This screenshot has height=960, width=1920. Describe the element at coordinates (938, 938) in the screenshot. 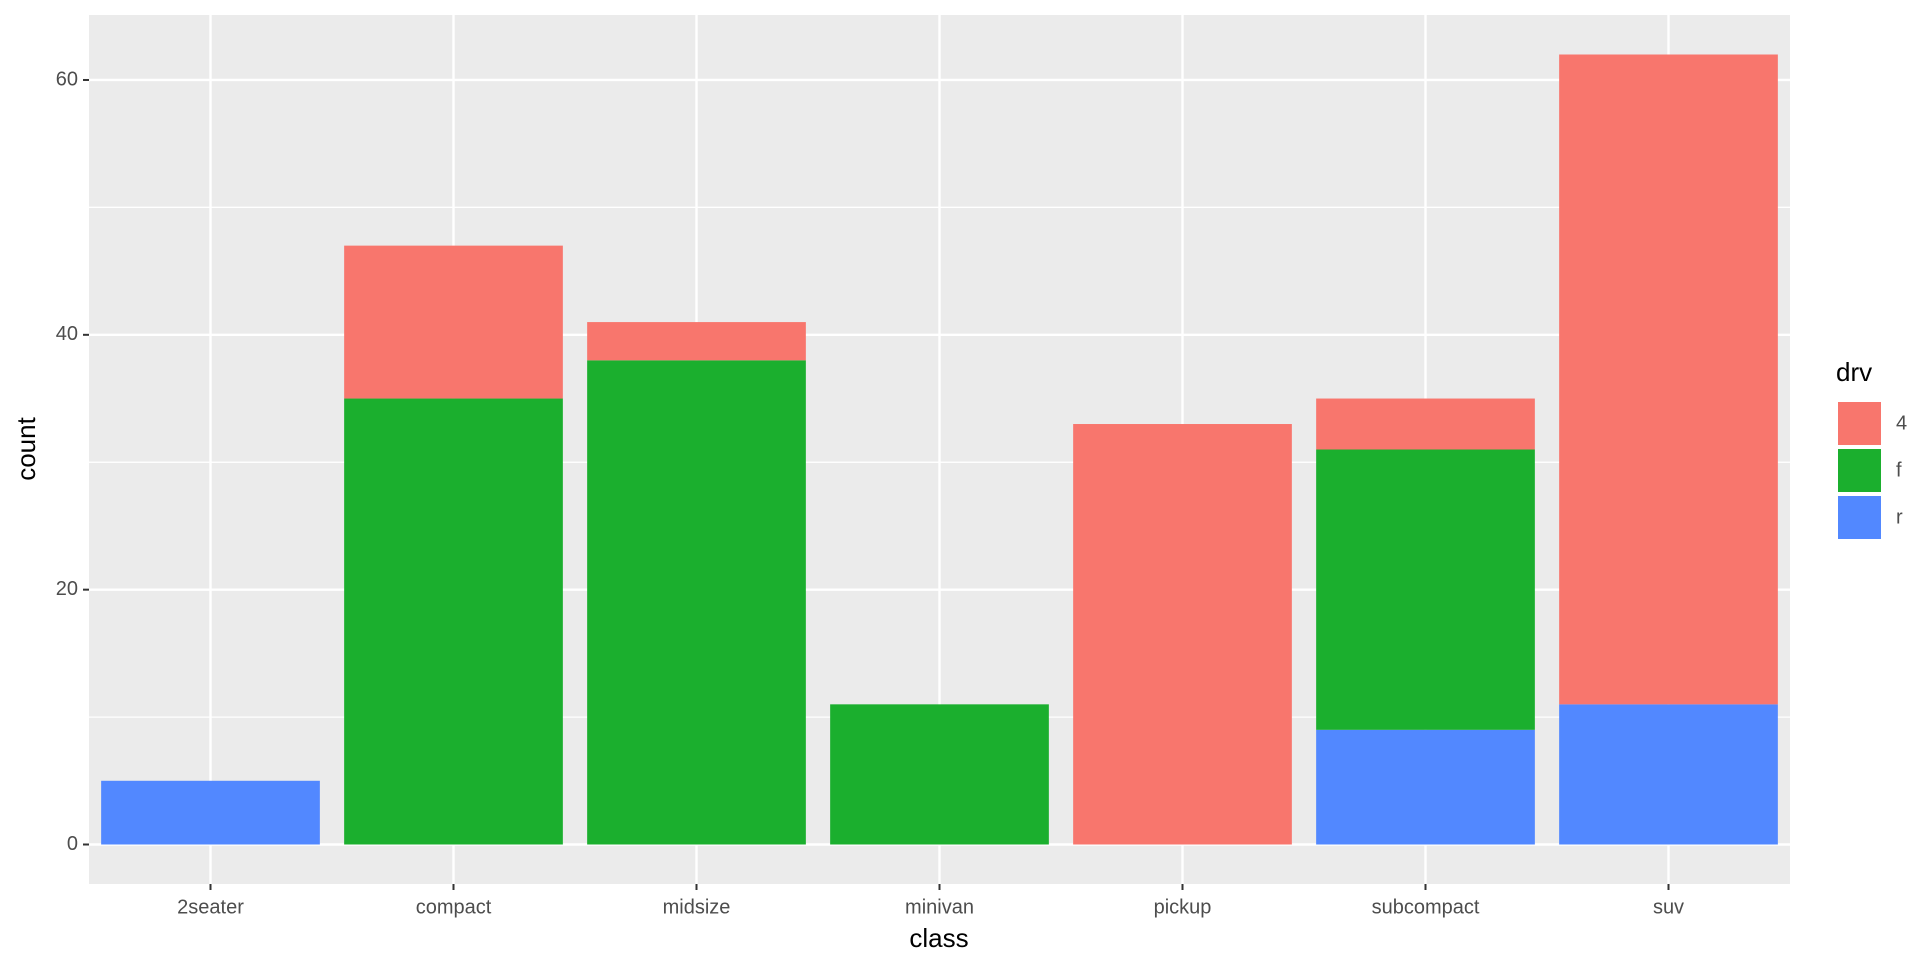

I see `x-axis-title: class` at that location.